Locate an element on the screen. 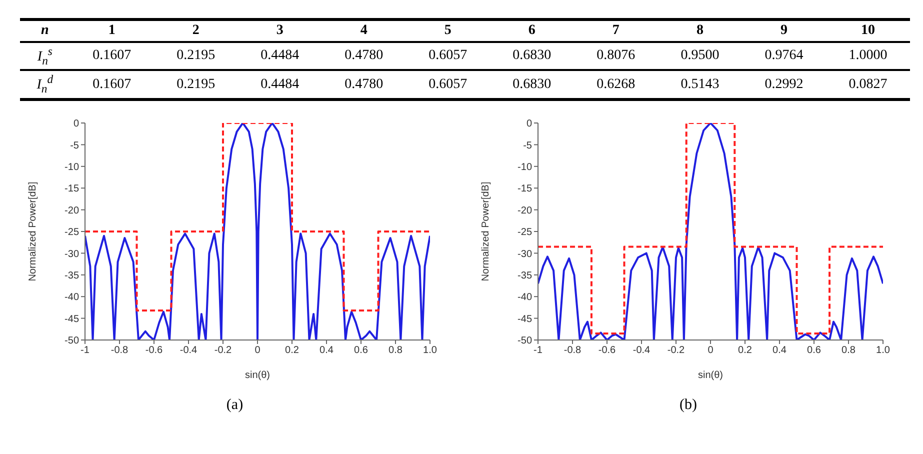  x-tick-label: 1 is located at coordinates (111, 31).